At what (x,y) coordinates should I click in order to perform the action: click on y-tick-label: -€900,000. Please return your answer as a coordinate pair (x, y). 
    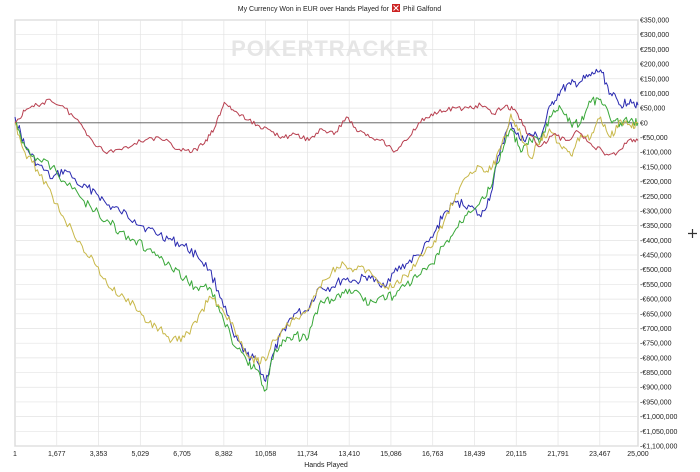
    Looking at the image, I should click on (656, 388).